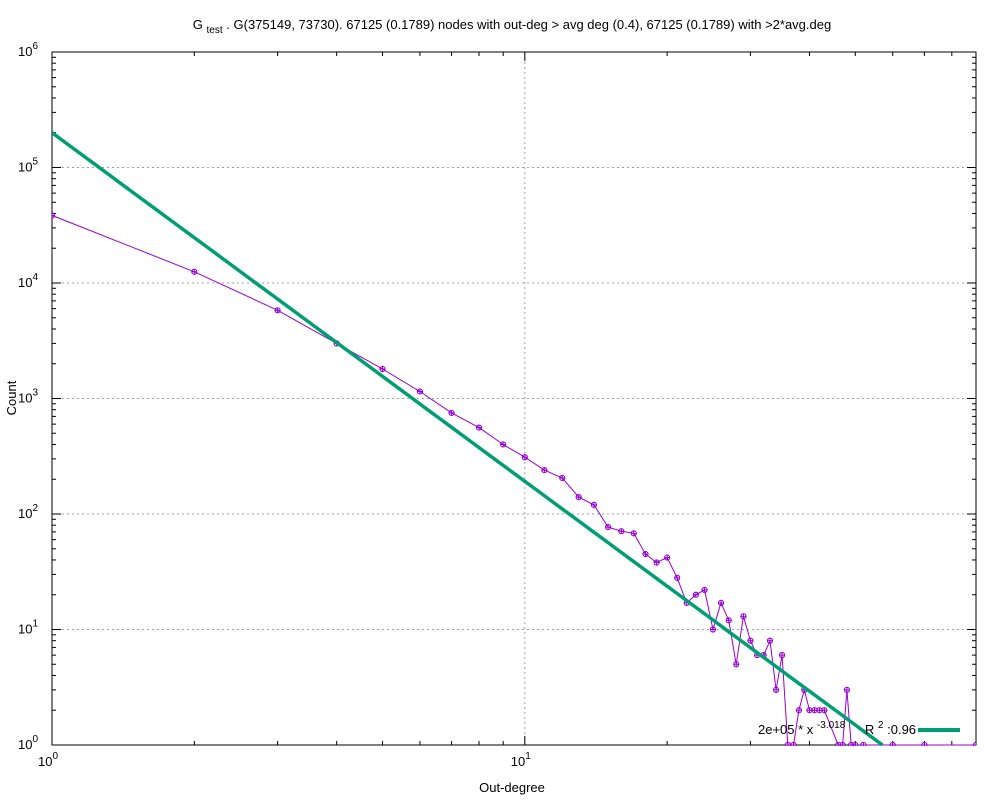 The height and width of the screenshot is (800, 1000). Describe the element at coordinates (35, 277) in the screenshot. I see `y-tick-label-exp-4: 4` at that location.